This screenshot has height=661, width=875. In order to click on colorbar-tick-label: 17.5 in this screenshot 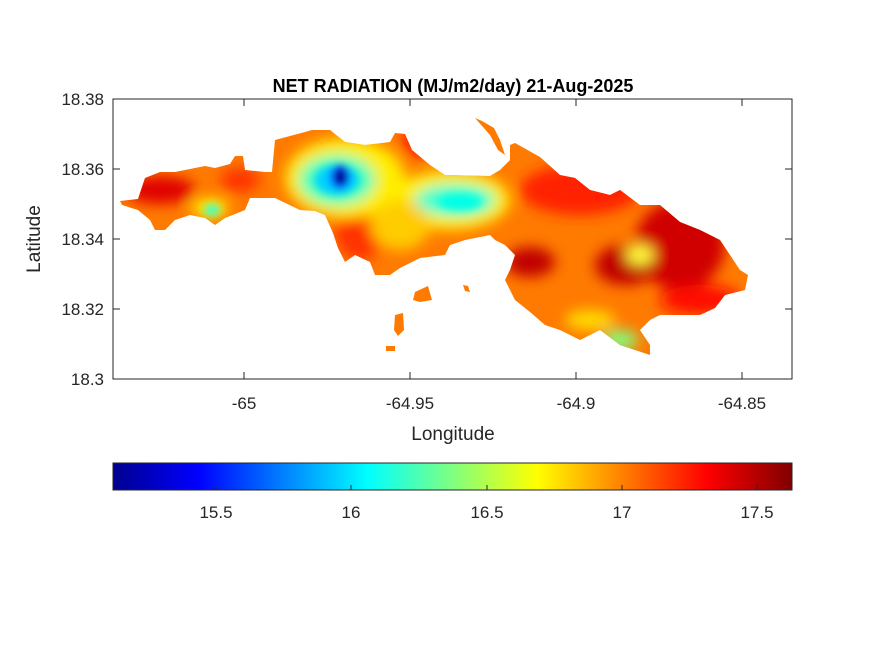, I will do `click(756, 512)`.